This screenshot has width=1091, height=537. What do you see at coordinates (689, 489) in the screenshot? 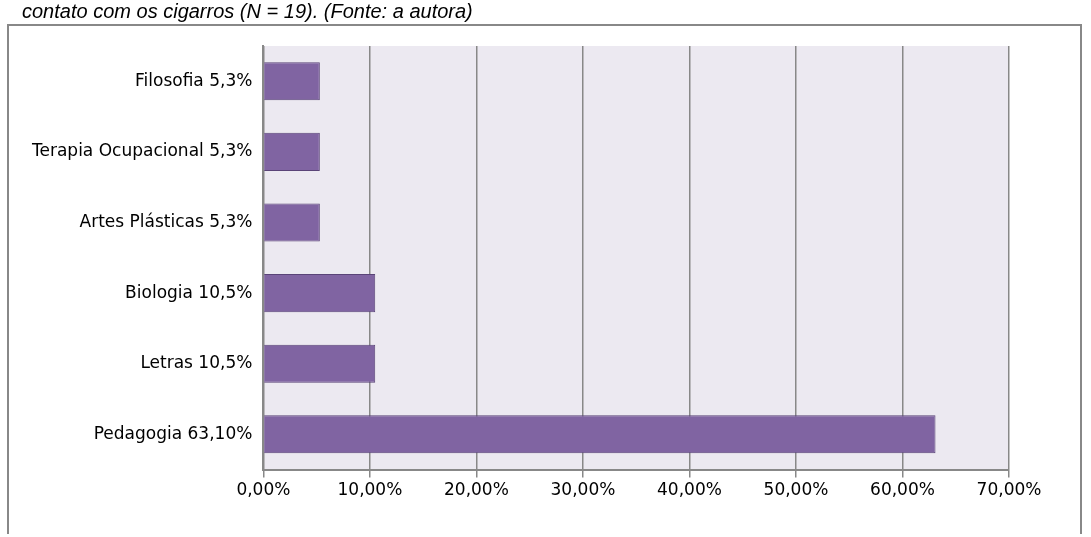
I see `x-tick-label: 40,00%` at bounding box center [689, 489].